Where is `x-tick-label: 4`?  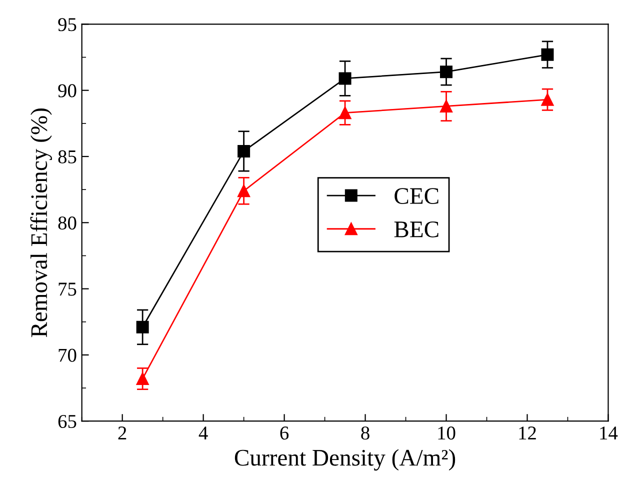
x-tick-label: 4 is located at coordinates (203, 433).